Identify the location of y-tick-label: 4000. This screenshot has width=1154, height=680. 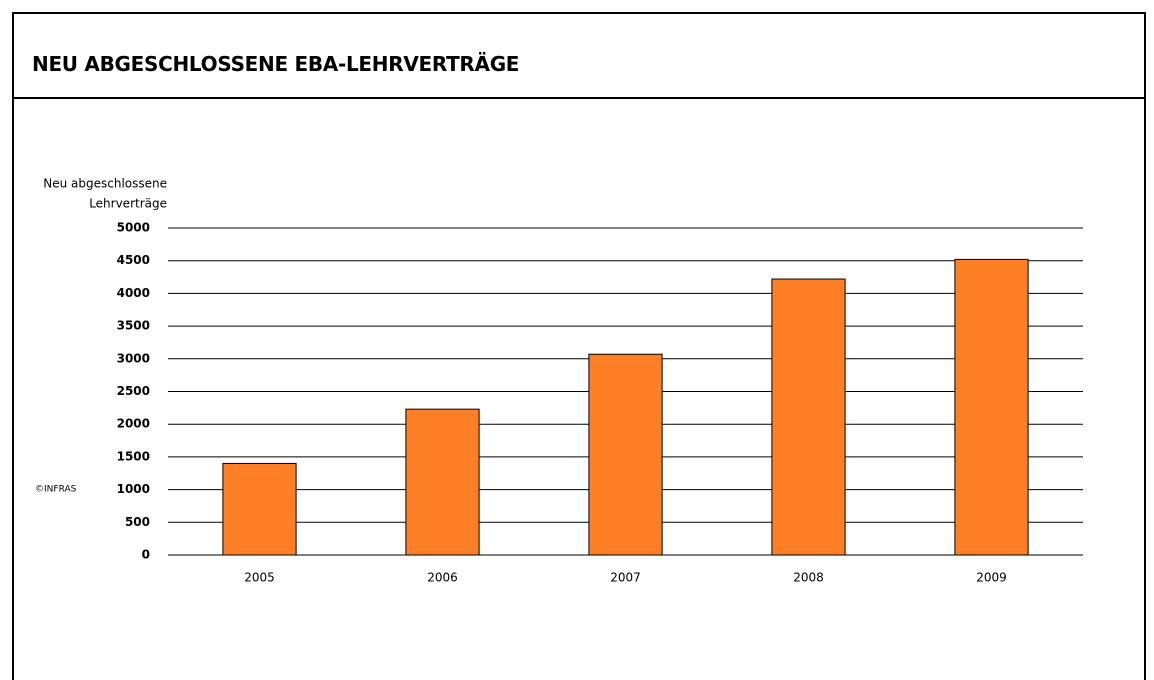
(133, 293).